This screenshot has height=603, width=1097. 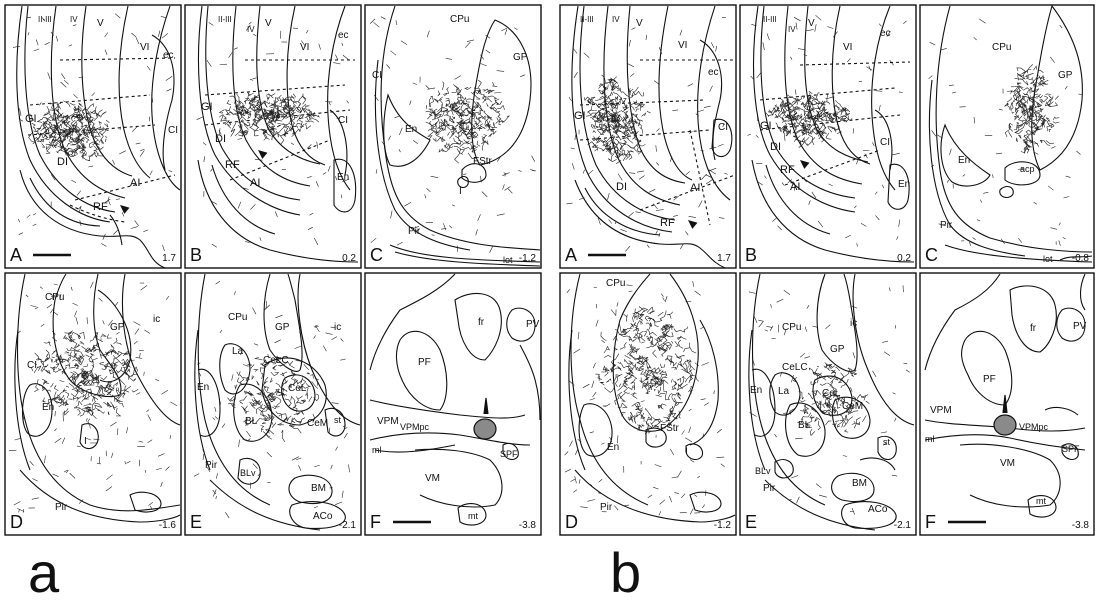 I want to click on region-label: RF, so click(x=100, y=207).